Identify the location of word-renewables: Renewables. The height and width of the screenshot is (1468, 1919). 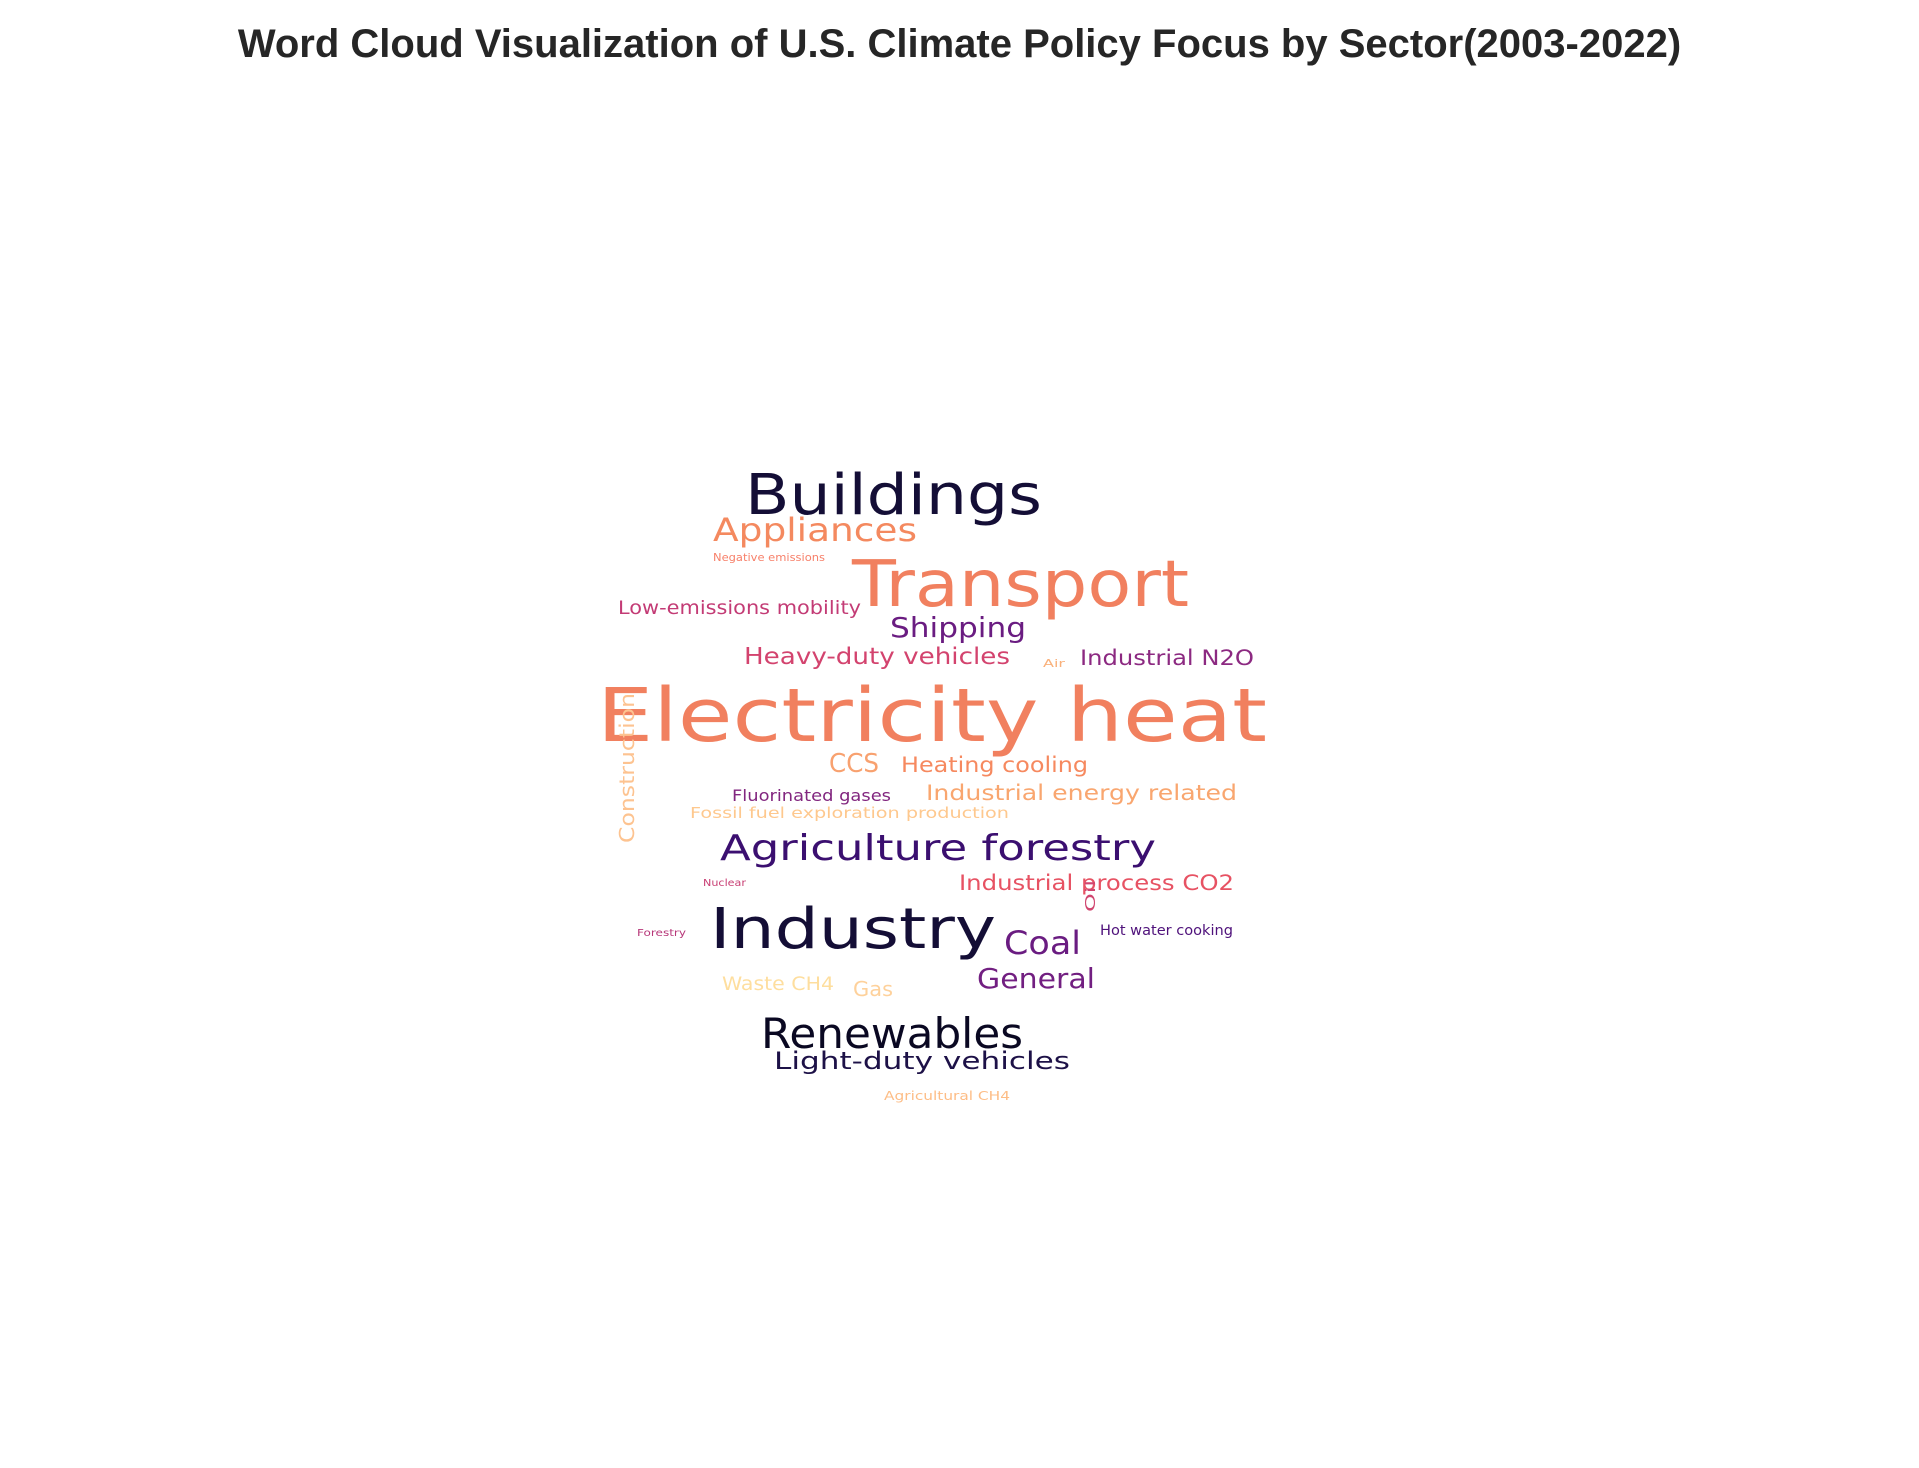
(892, 1033).